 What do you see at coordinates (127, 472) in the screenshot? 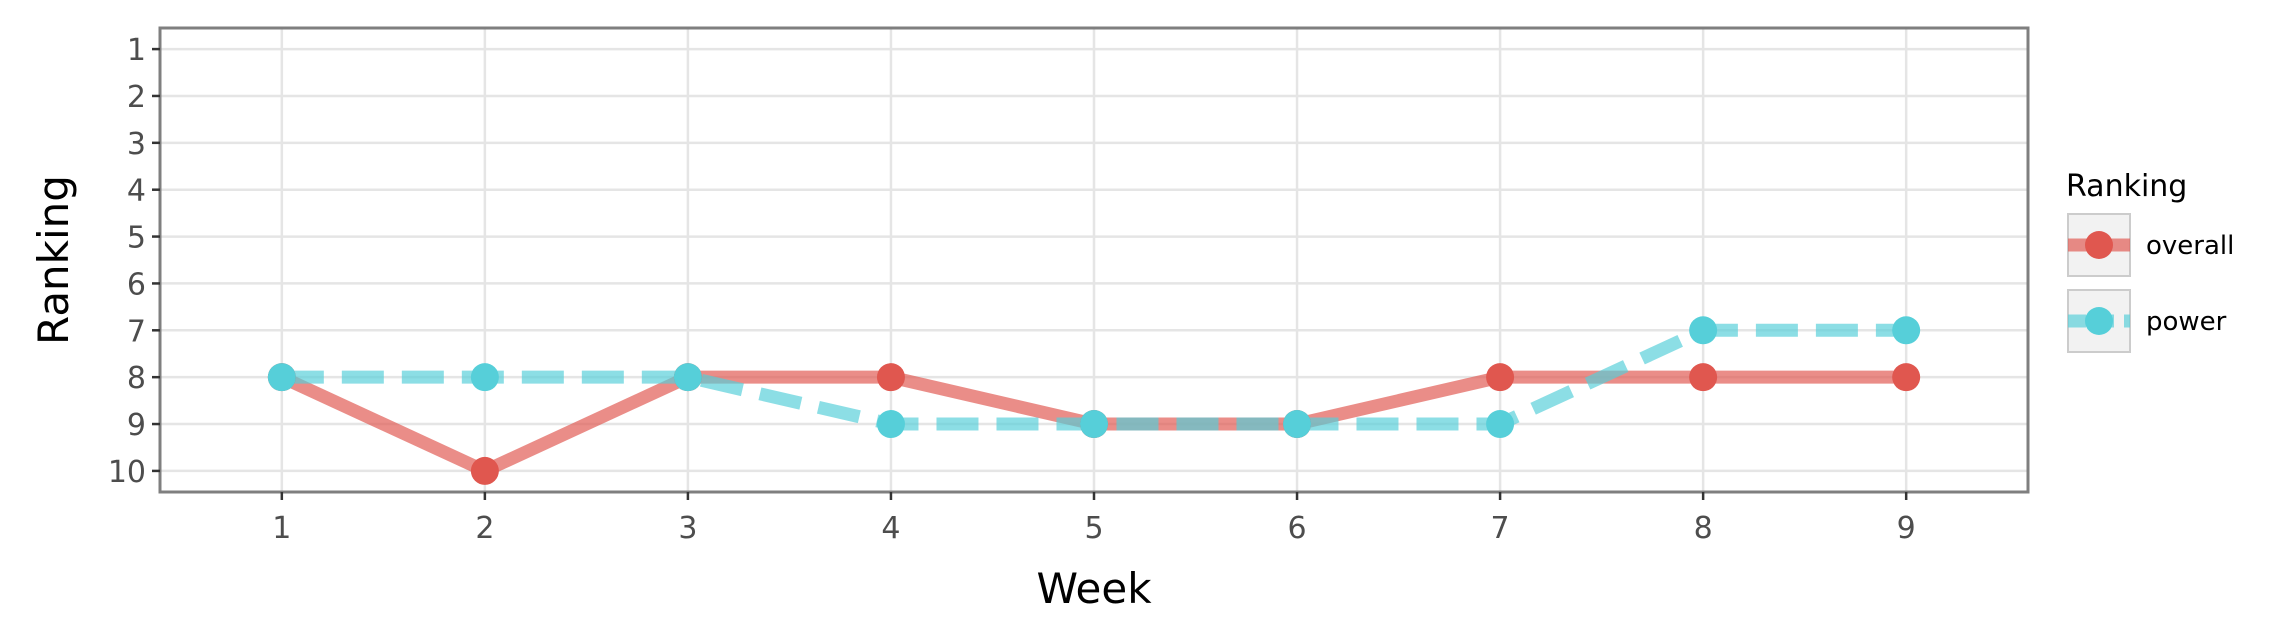
I see `y-tick-label: 10` at bounding box center [127, 472].